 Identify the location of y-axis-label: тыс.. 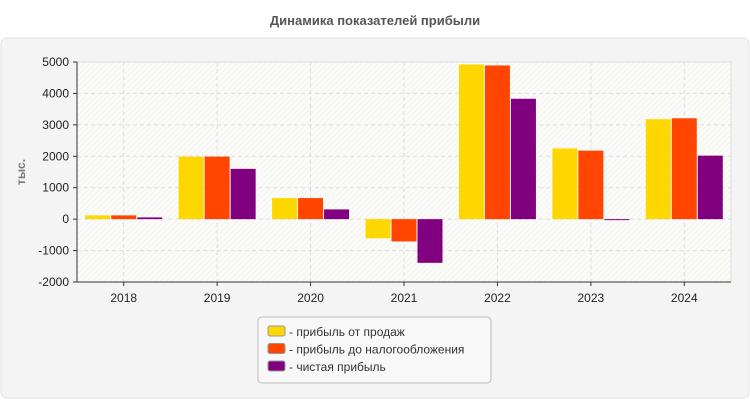
(21, 172).